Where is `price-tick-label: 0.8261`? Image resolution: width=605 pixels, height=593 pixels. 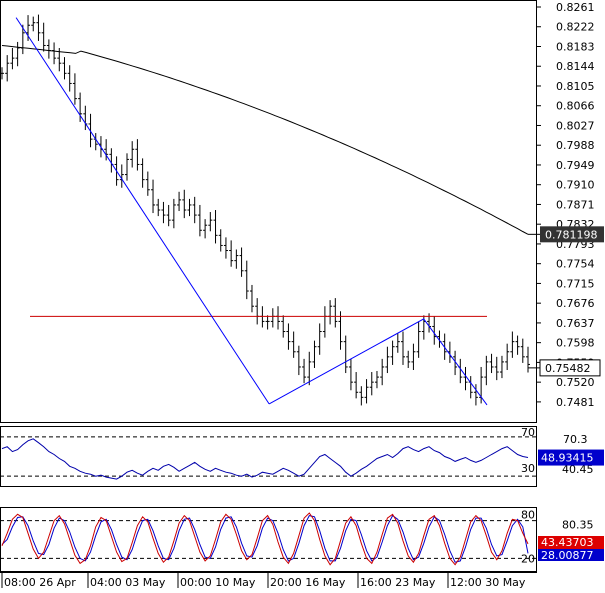
price-tick-label: 0.8261 is located at coordinates (575, 7).